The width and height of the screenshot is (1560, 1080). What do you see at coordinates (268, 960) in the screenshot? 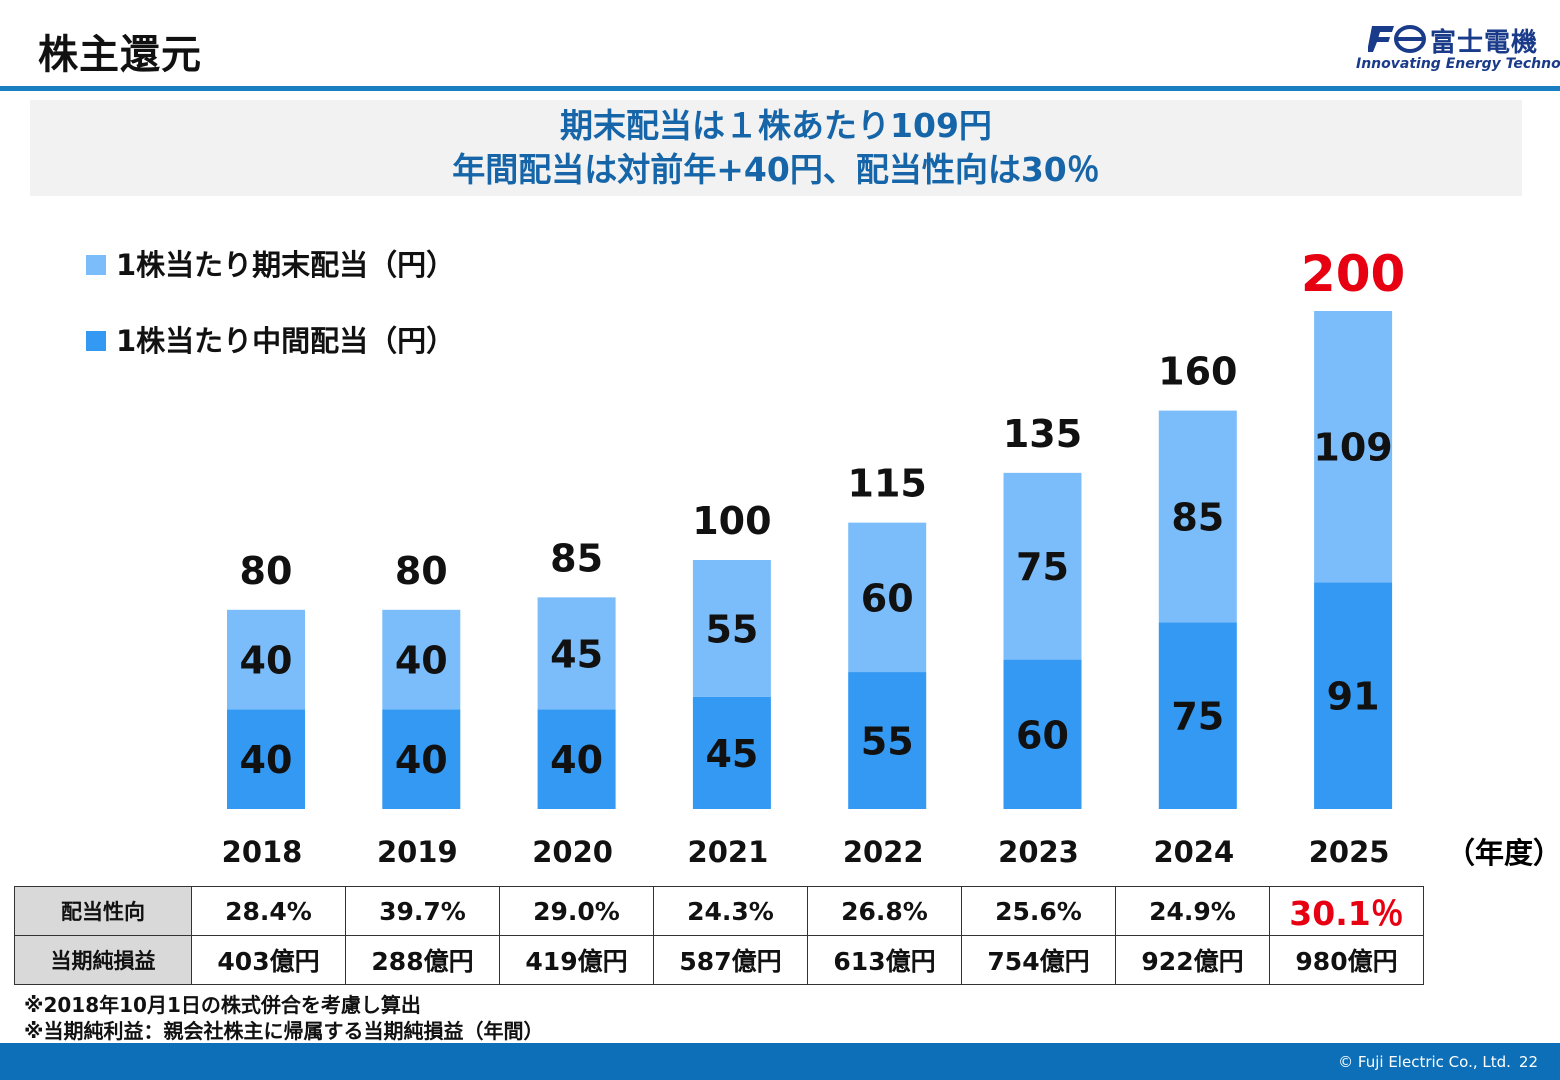
I see `table-cell: 403億円` at bounding box center [268, 960].